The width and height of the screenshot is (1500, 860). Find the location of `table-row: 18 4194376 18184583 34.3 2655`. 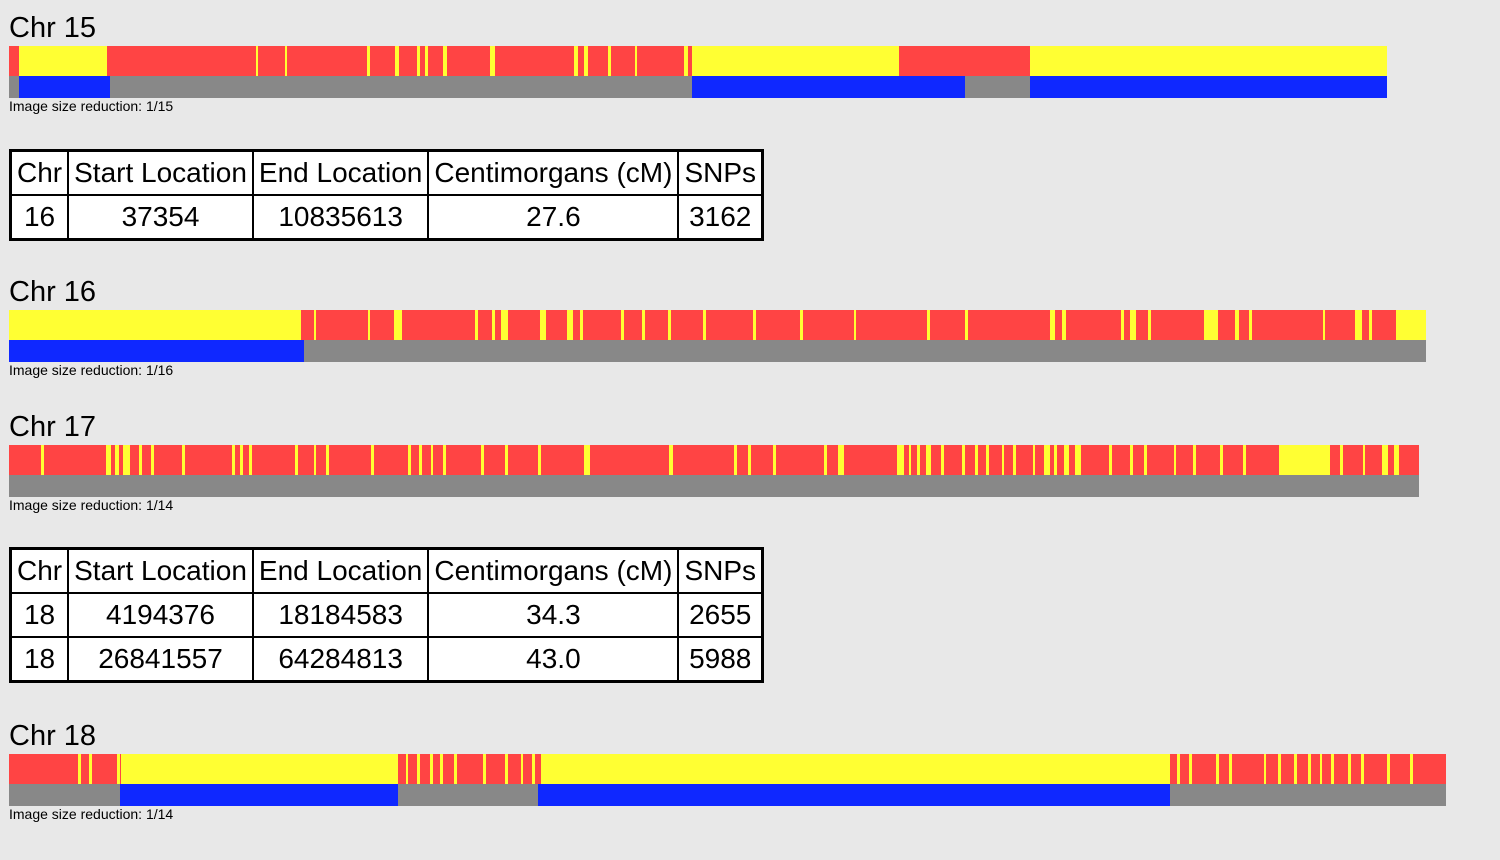

table-row: 18 4194376 18184583 34.3 2655 is located at coordinates (386, 615).